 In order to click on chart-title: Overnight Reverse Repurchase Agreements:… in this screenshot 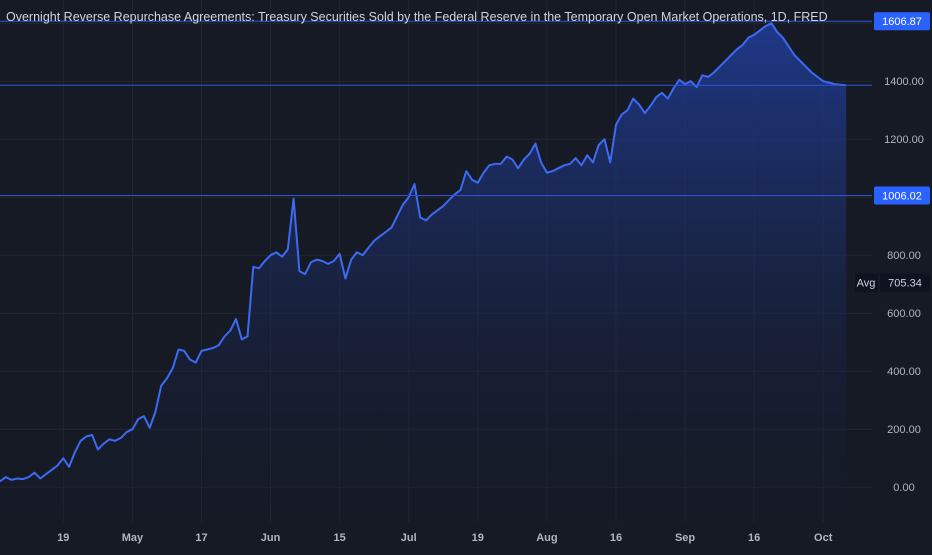, I will do `click(417, 17)`.